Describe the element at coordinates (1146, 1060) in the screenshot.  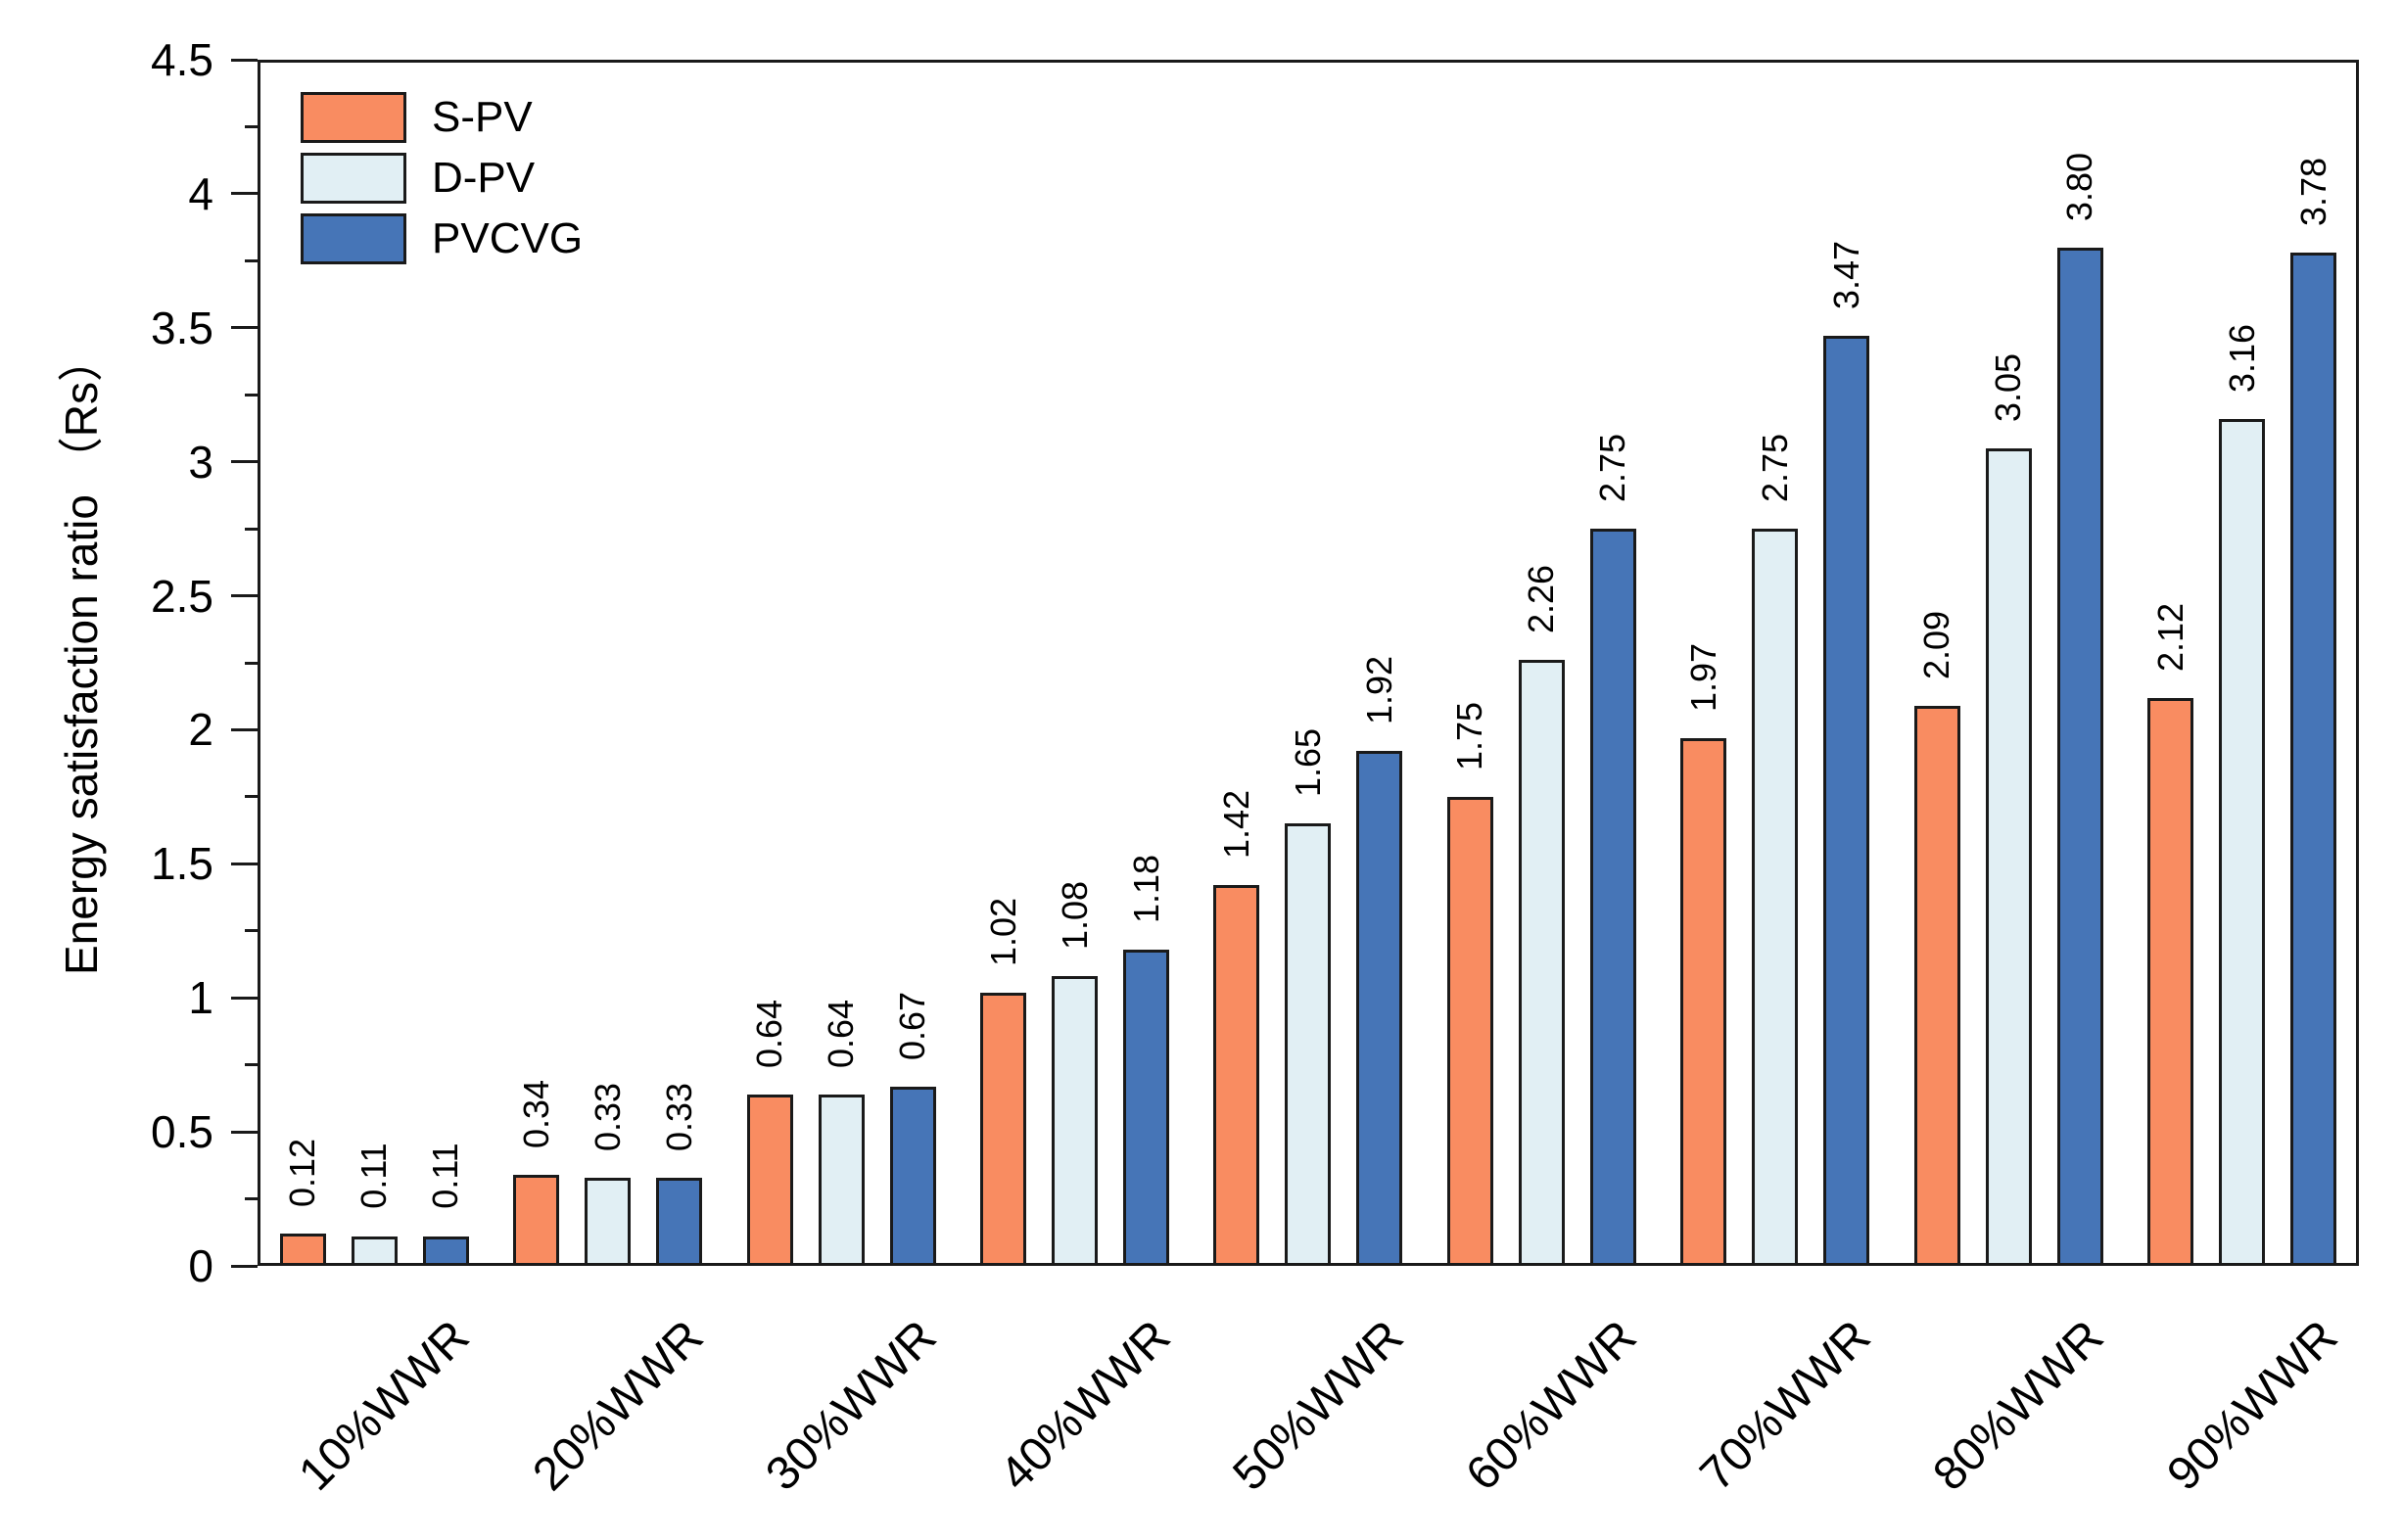
I see `bar-PVCVG-40%WWR: 1.18` at that location.